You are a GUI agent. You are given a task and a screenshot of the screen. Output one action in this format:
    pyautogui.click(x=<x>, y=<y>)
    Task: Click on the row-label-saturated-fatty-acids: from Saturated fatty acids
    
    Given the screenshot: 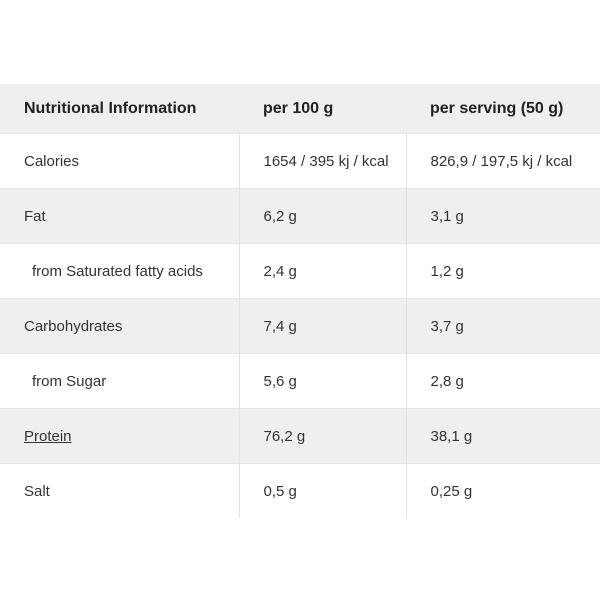 What is the action you would take?
    pyautogui.click(x=117, y=271)
    